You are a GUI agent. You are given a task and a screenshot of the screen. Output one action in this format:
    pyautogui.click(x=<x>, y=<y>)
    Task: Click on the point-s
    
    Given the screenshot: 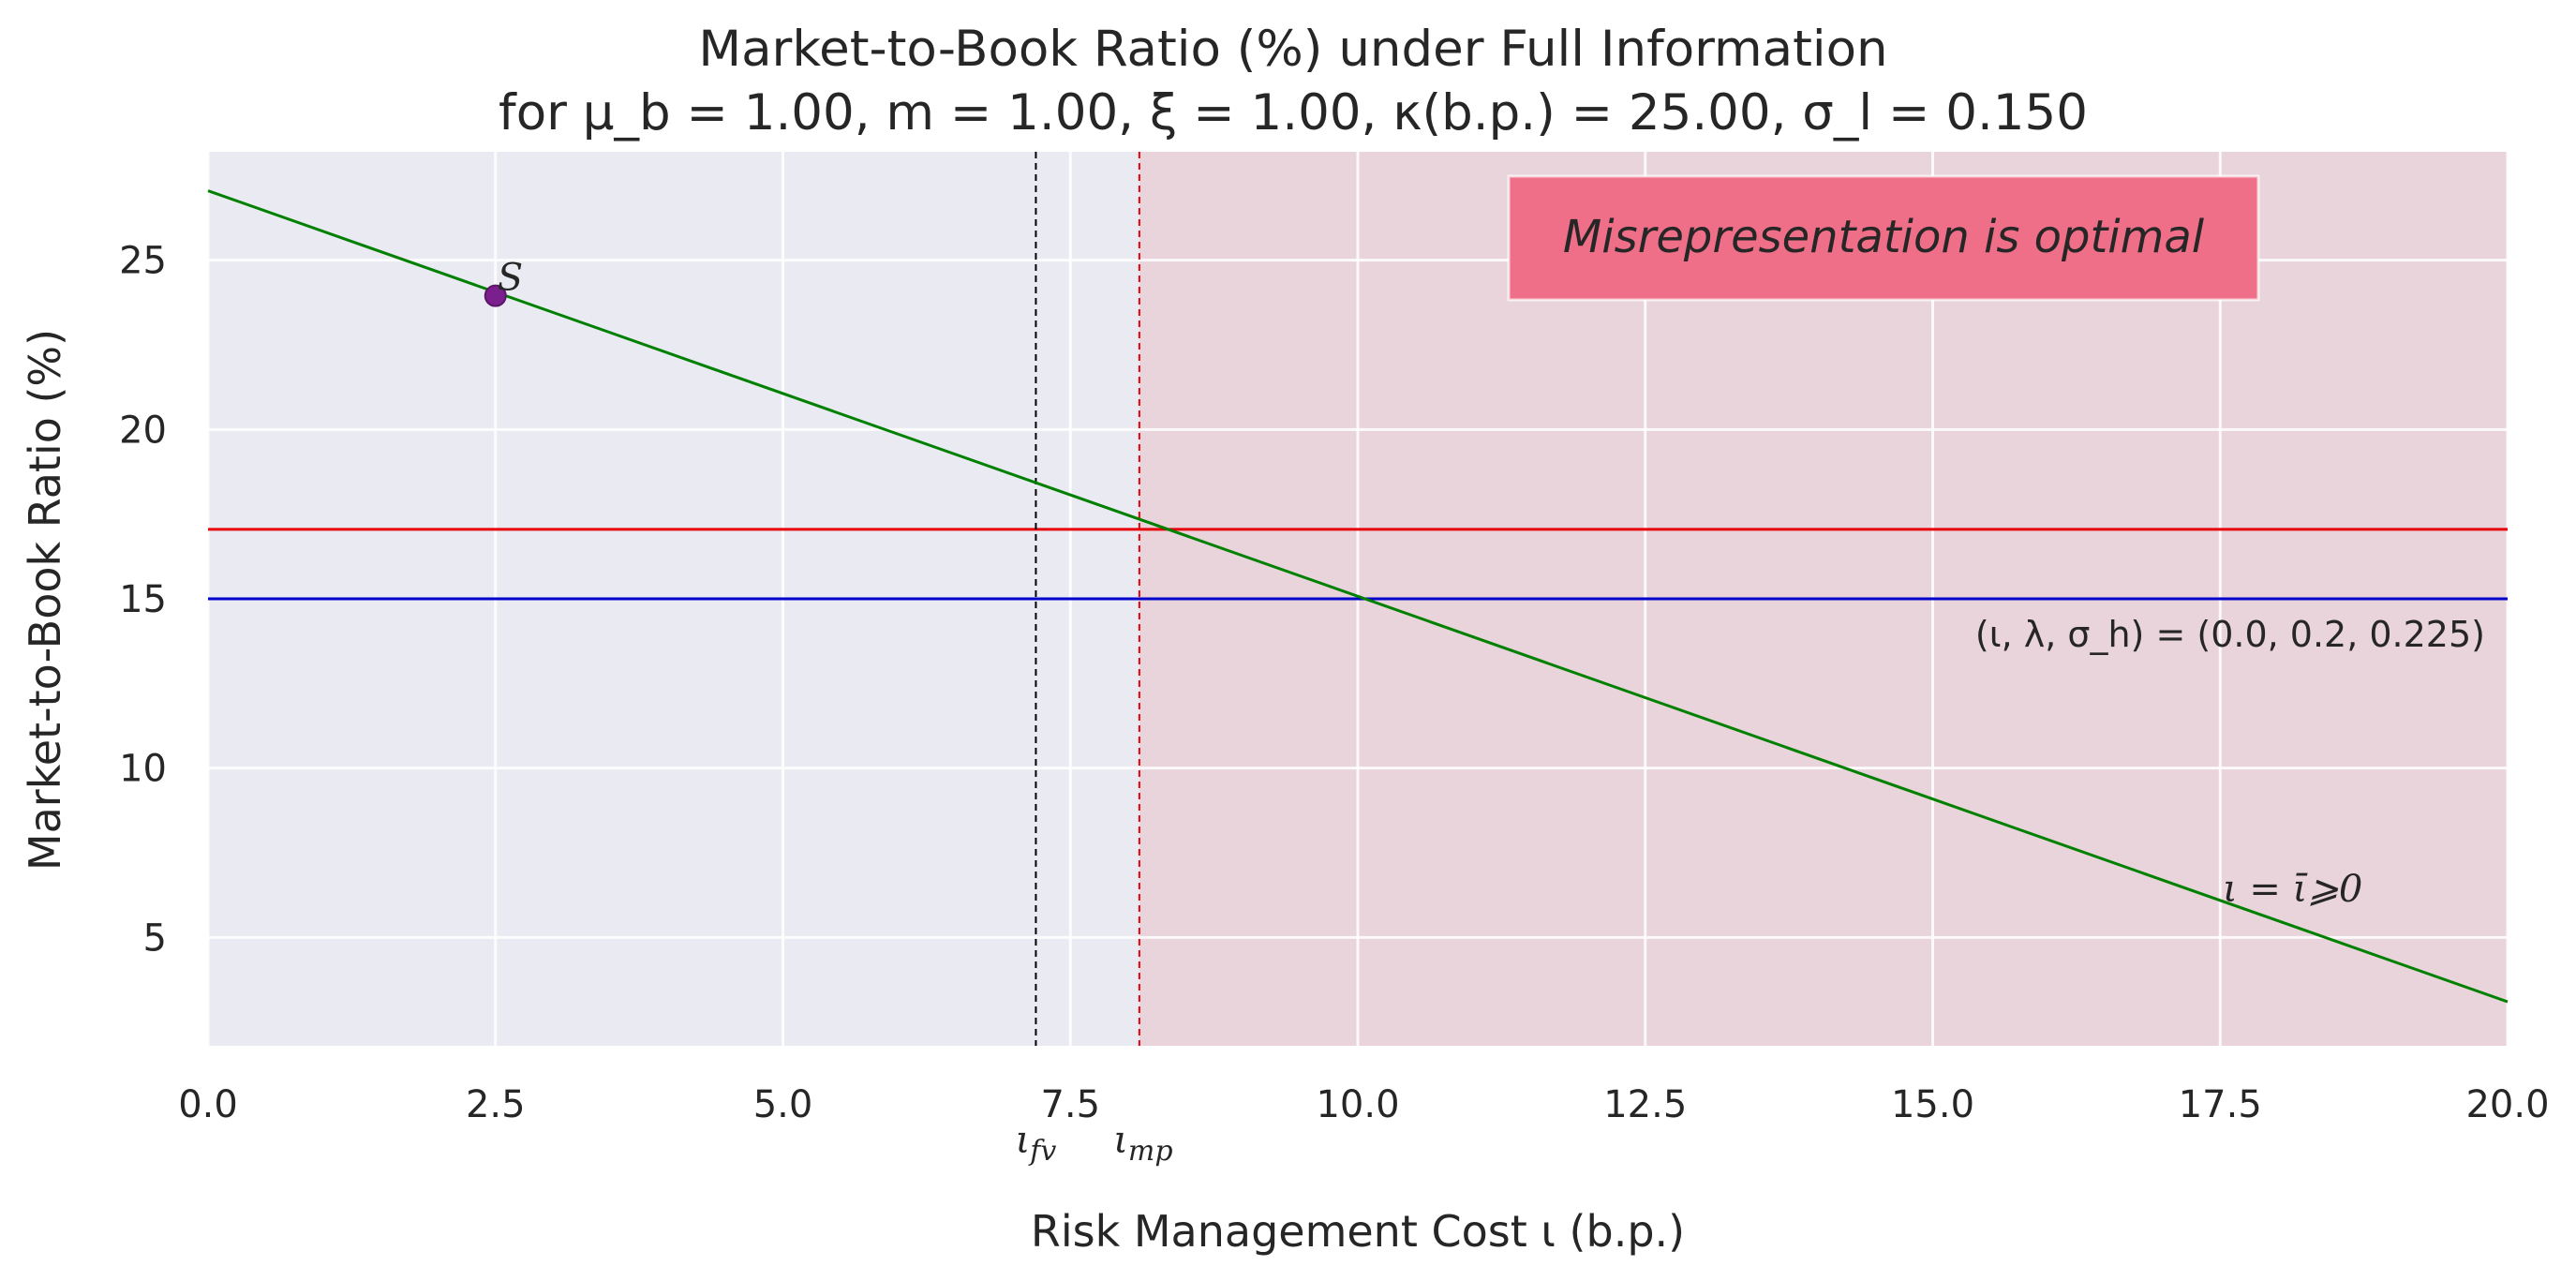 What is the action you would take?
    pyautogui.click(x=495, y=295)
    